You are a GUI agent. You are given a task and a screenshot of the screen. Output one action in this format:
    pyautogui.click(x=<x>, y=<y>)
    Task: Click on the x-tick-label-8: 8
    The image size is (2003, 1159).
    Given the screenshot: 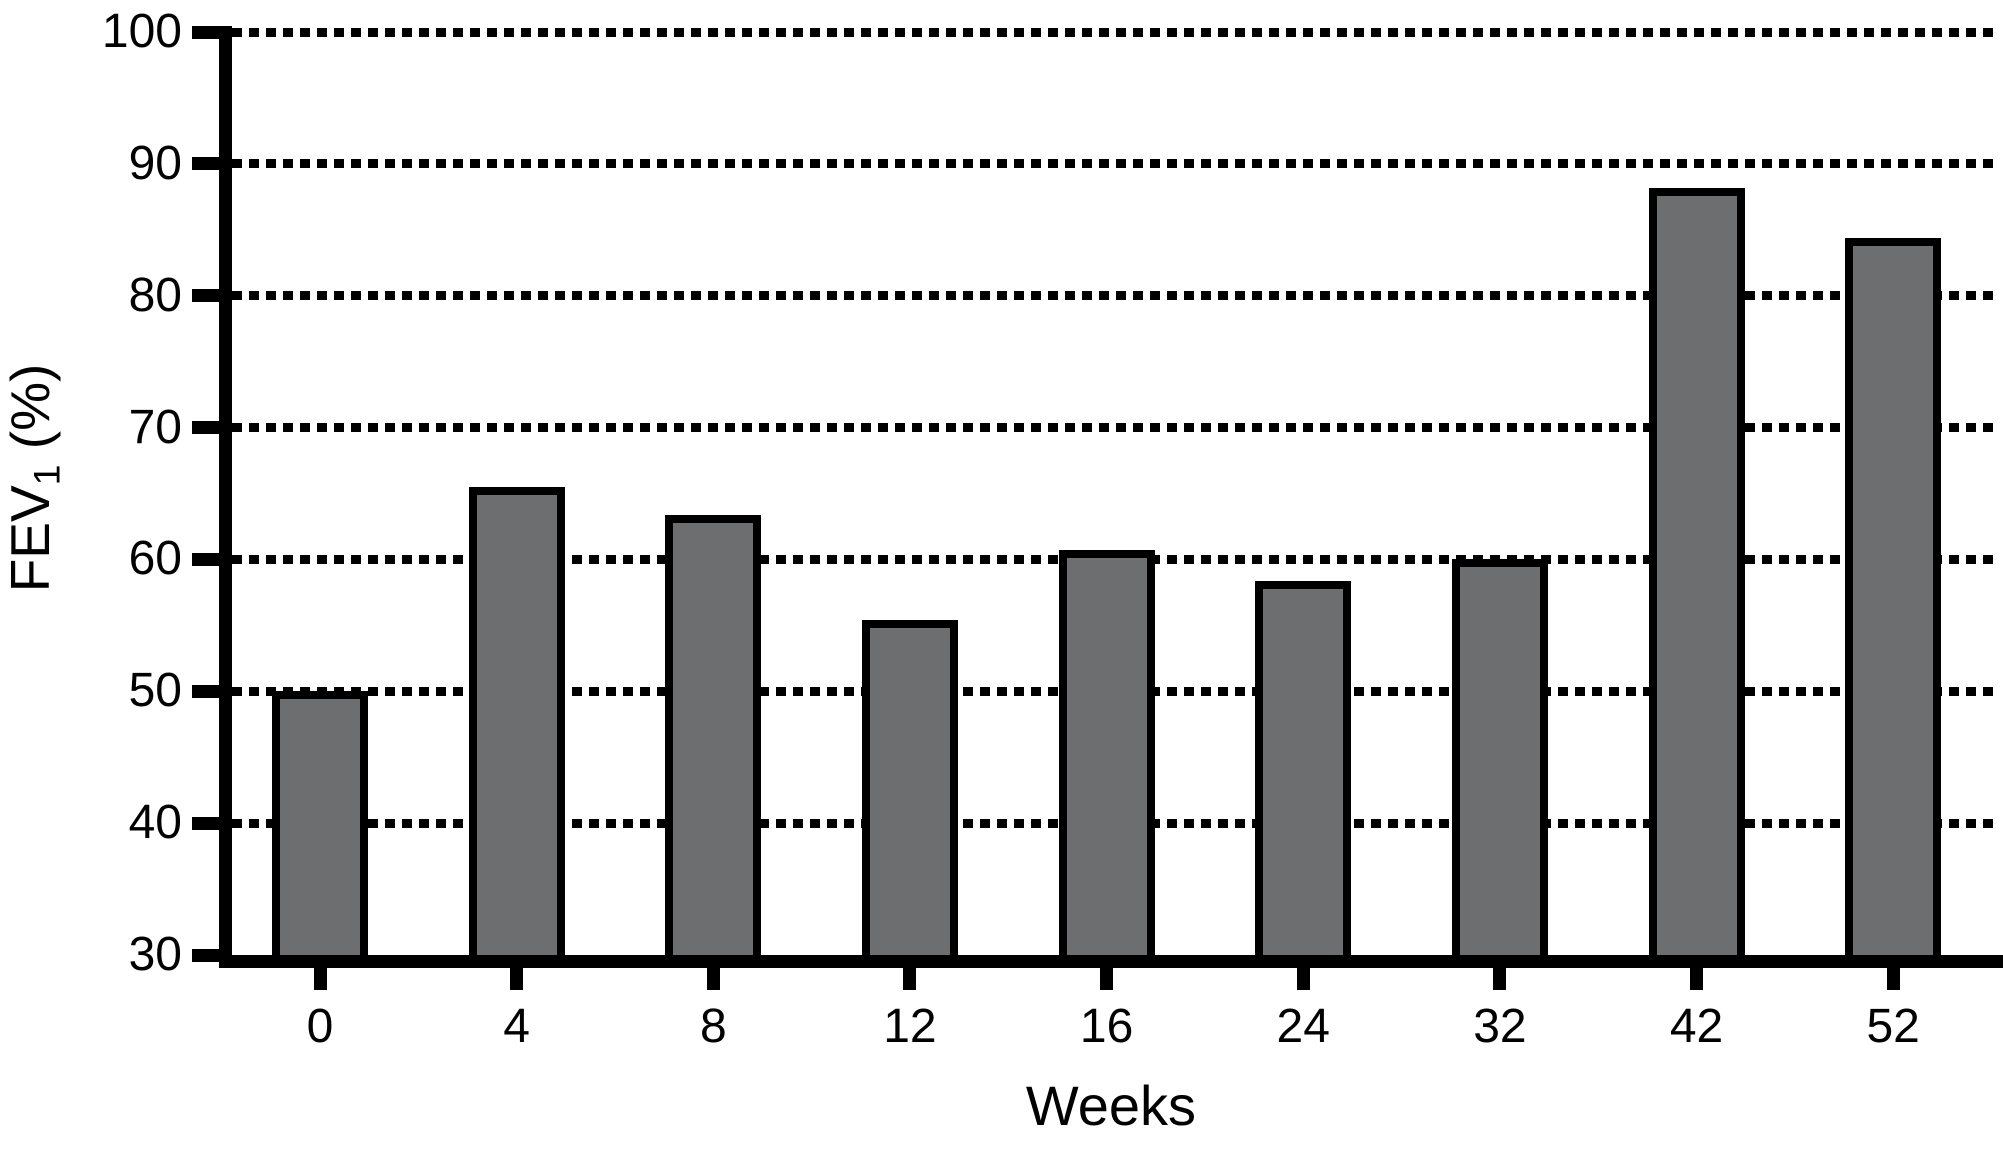 What is the action you would take?
    pyautogui.click(x=713, y=1026)
    